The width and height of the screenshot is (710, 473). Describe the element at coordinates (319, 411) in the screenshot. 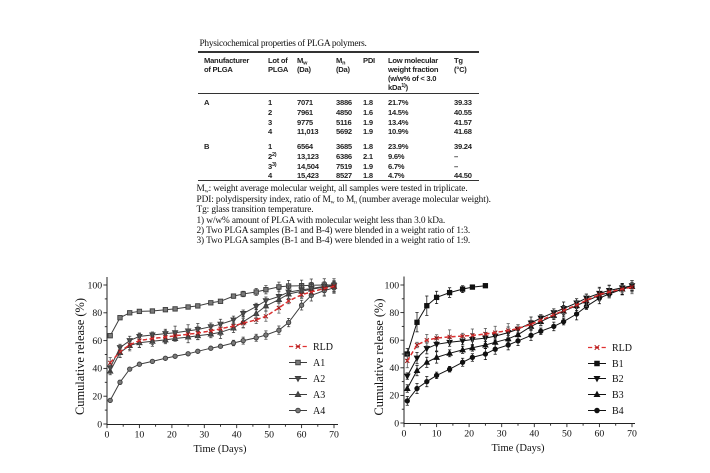

I see `svg-text: A4` at that location.